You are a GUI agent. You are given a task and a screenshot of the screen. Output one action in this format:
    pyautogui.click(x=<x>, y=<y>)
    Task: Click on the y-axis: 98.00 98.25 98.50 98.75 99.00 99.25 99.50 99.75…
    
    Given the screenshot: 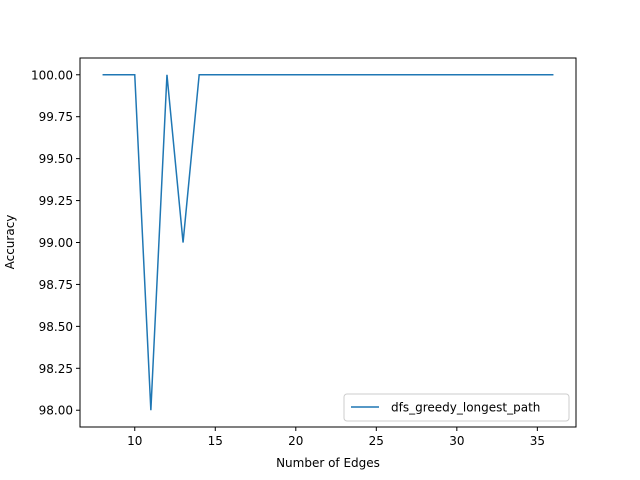 What is the action you would take?
    pyautogui.click(x=55, y=243)
    